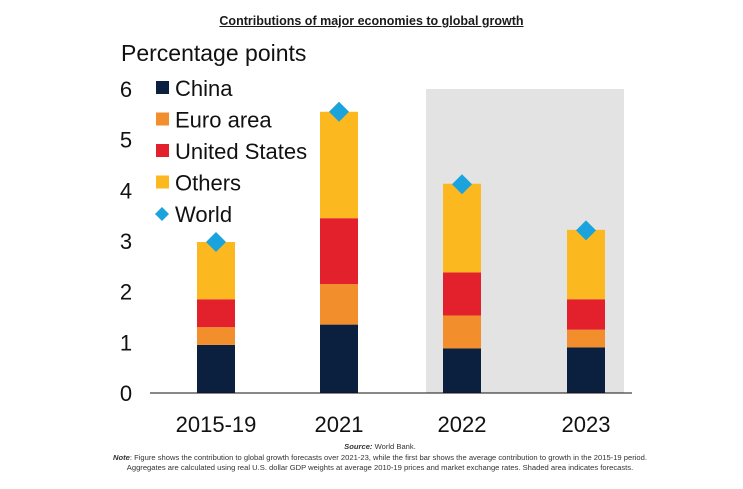  I want to click on y-axis-label: Percentage points, so click(213, 53).